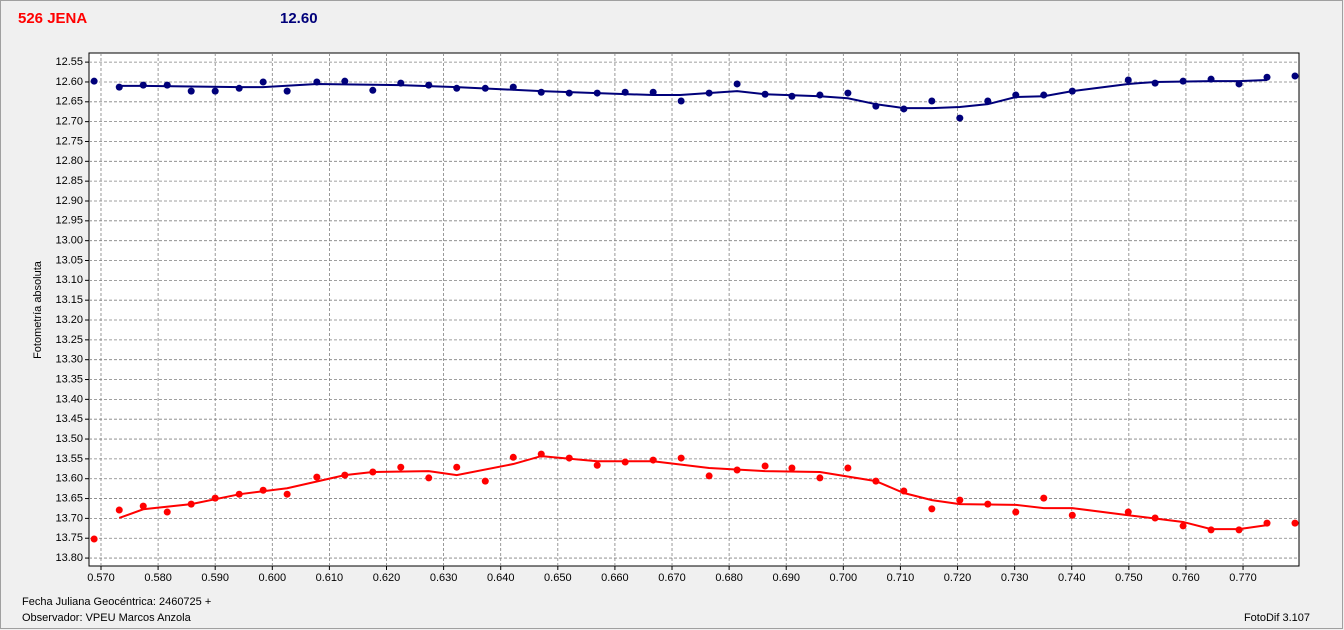 The height and width of the screenshot is (630, 1344). What do you see at coordinates (901, 578) in the screenshot?
I see `x-tick-label: 0.710` at bounding box center [901, 578].